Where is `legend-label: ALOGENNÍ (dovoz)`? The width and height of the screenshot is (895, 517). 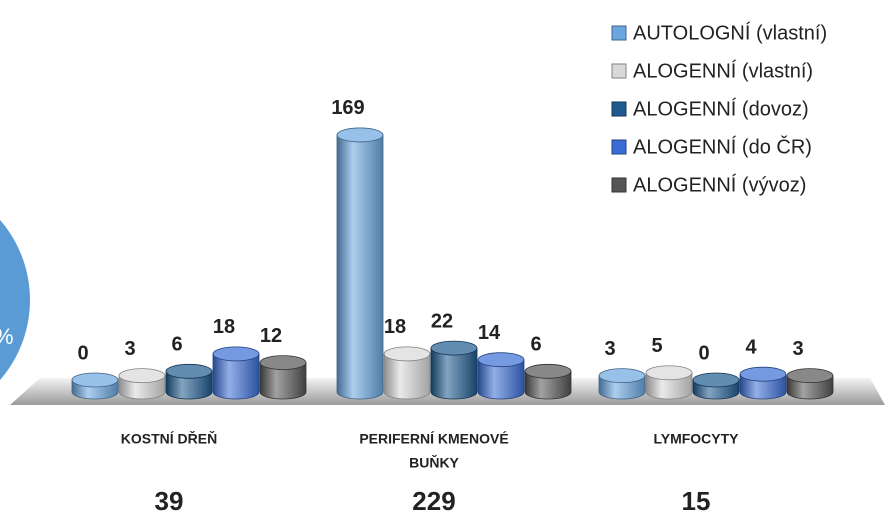
legend-label: ALOGENNÍ (dovoz) is located at coordinates (721, 108).